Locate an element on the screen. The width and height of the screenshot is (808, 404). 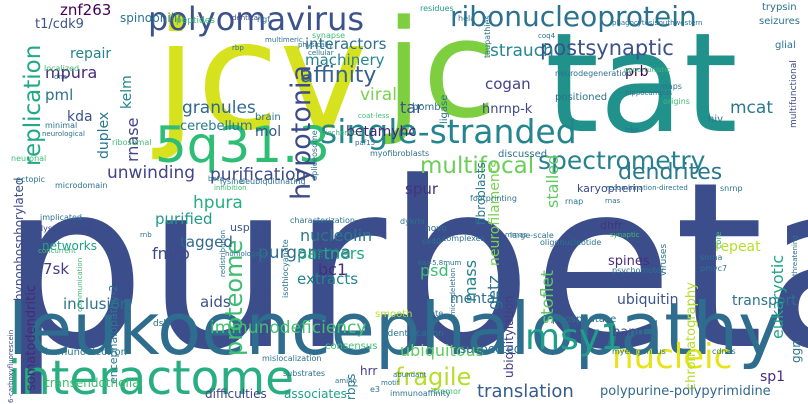
cloud-word: opportunistic is located at coordinates (647, 70).